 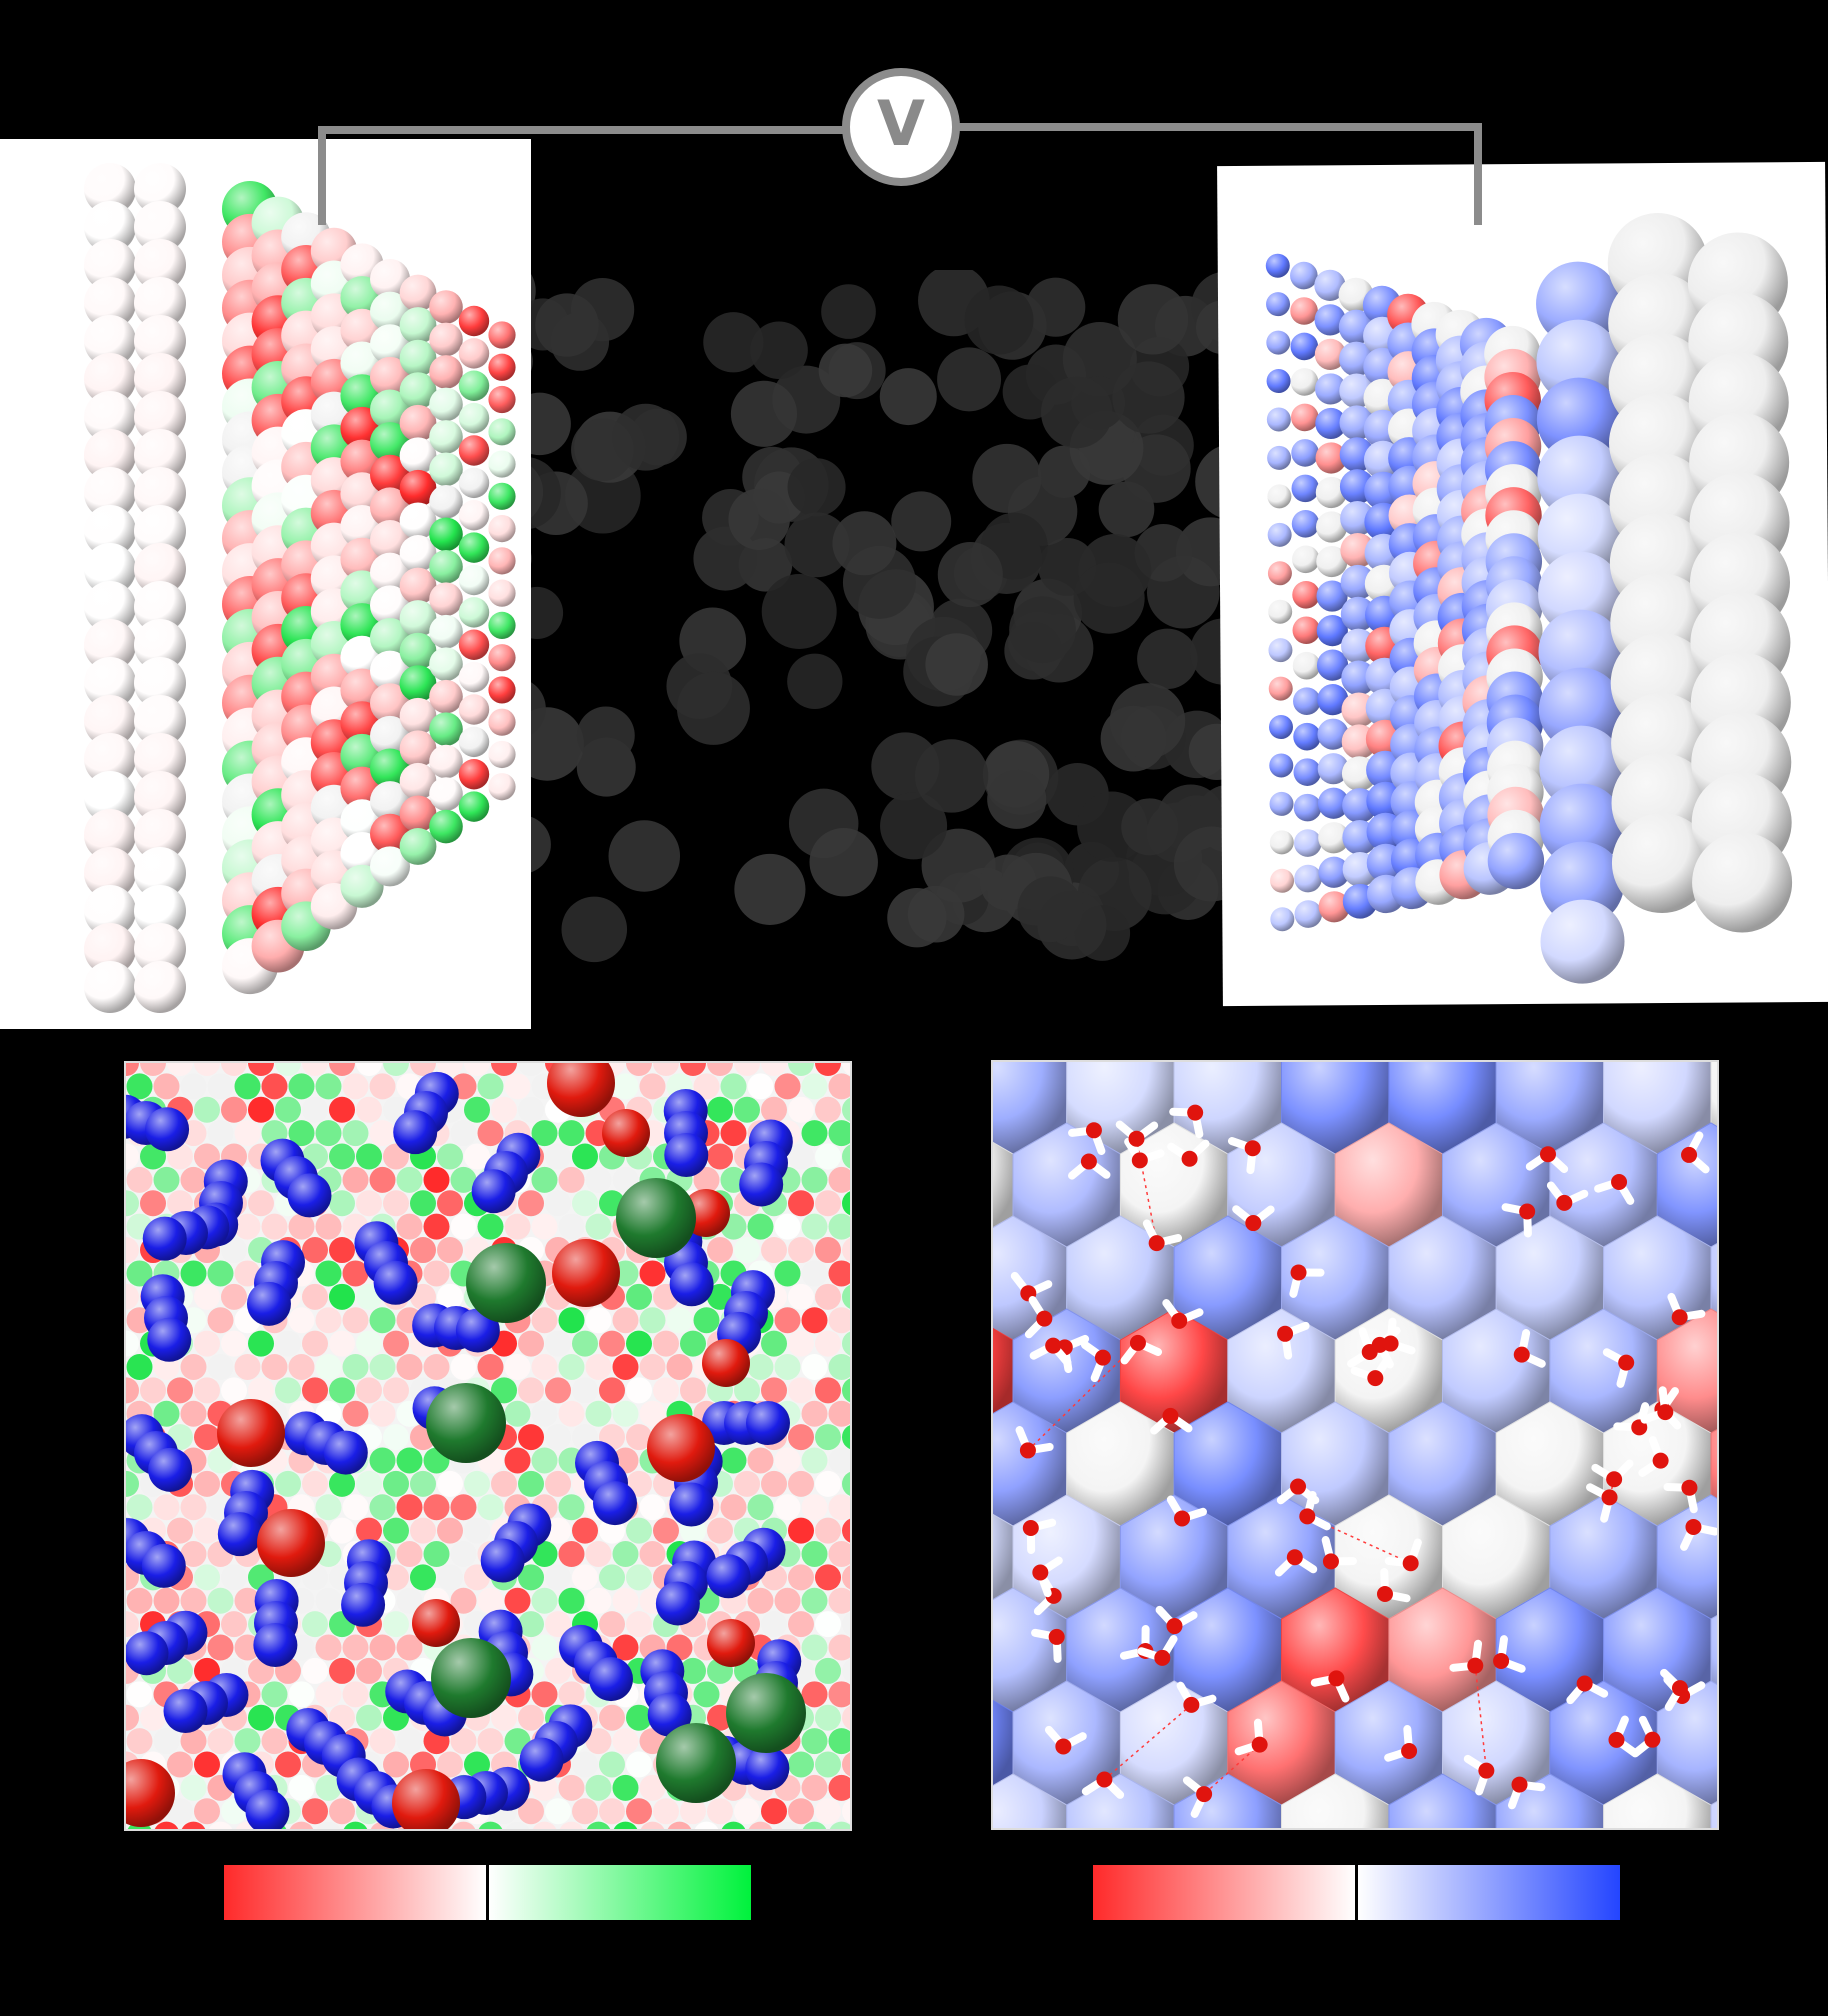 I want to click on hydrogen-bond, so click(x=1358, y=1539).